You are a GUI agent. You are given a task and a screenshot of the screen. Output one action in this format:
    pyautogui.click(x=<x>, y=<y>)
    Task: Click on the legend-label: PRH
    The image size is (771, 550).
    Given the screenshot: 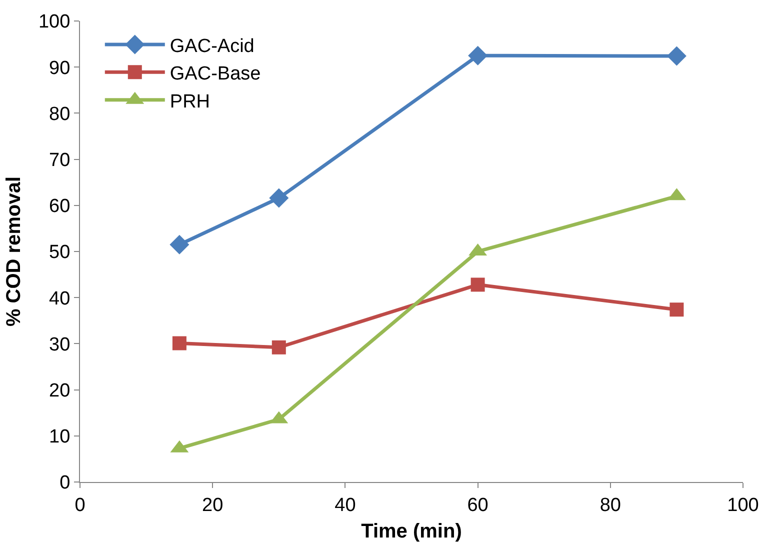 What is the action you would take?
    pyautogui.click(x=190, y=101)
    